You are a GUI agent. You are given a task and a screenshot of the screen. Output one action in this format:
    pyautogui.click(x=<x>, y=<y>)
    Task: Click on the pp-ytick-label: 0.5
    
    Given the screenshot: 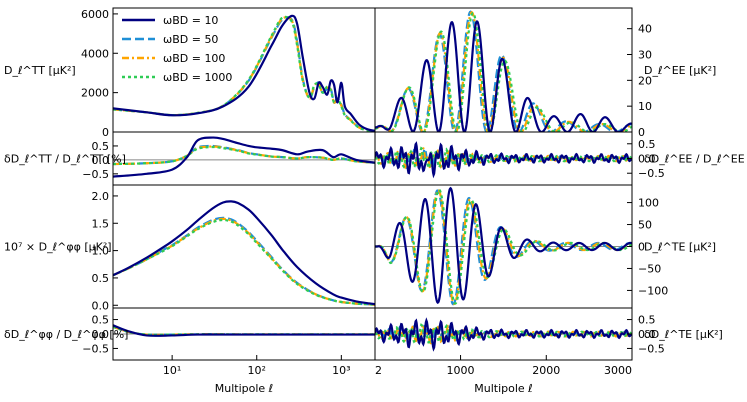 What is the action you would take?
    pyautogui.click(x=101, y=278)
    